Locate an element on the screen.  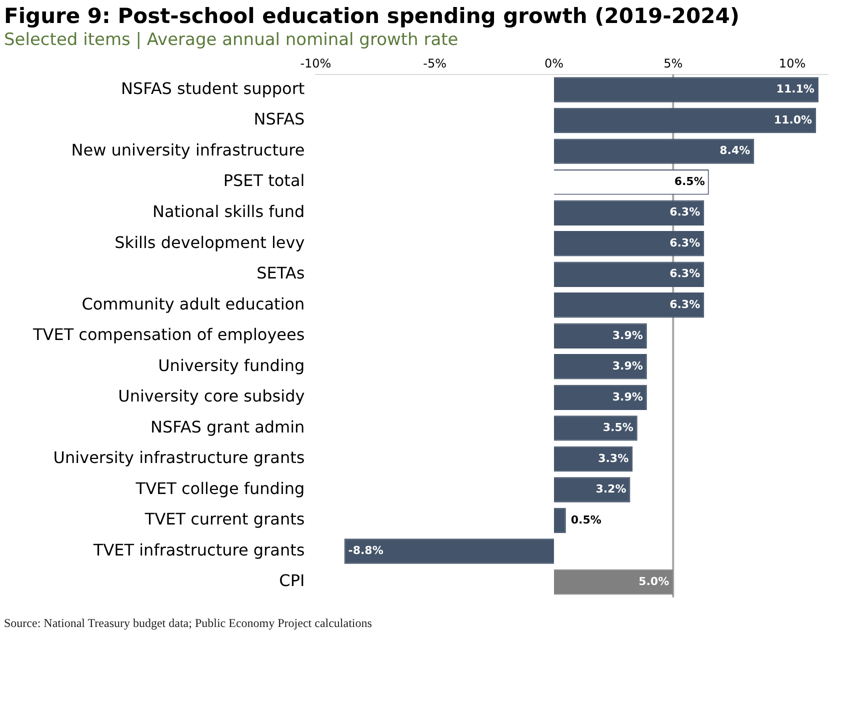
y-tick-label: New university infrastructure is located at coordinates (188, 150).